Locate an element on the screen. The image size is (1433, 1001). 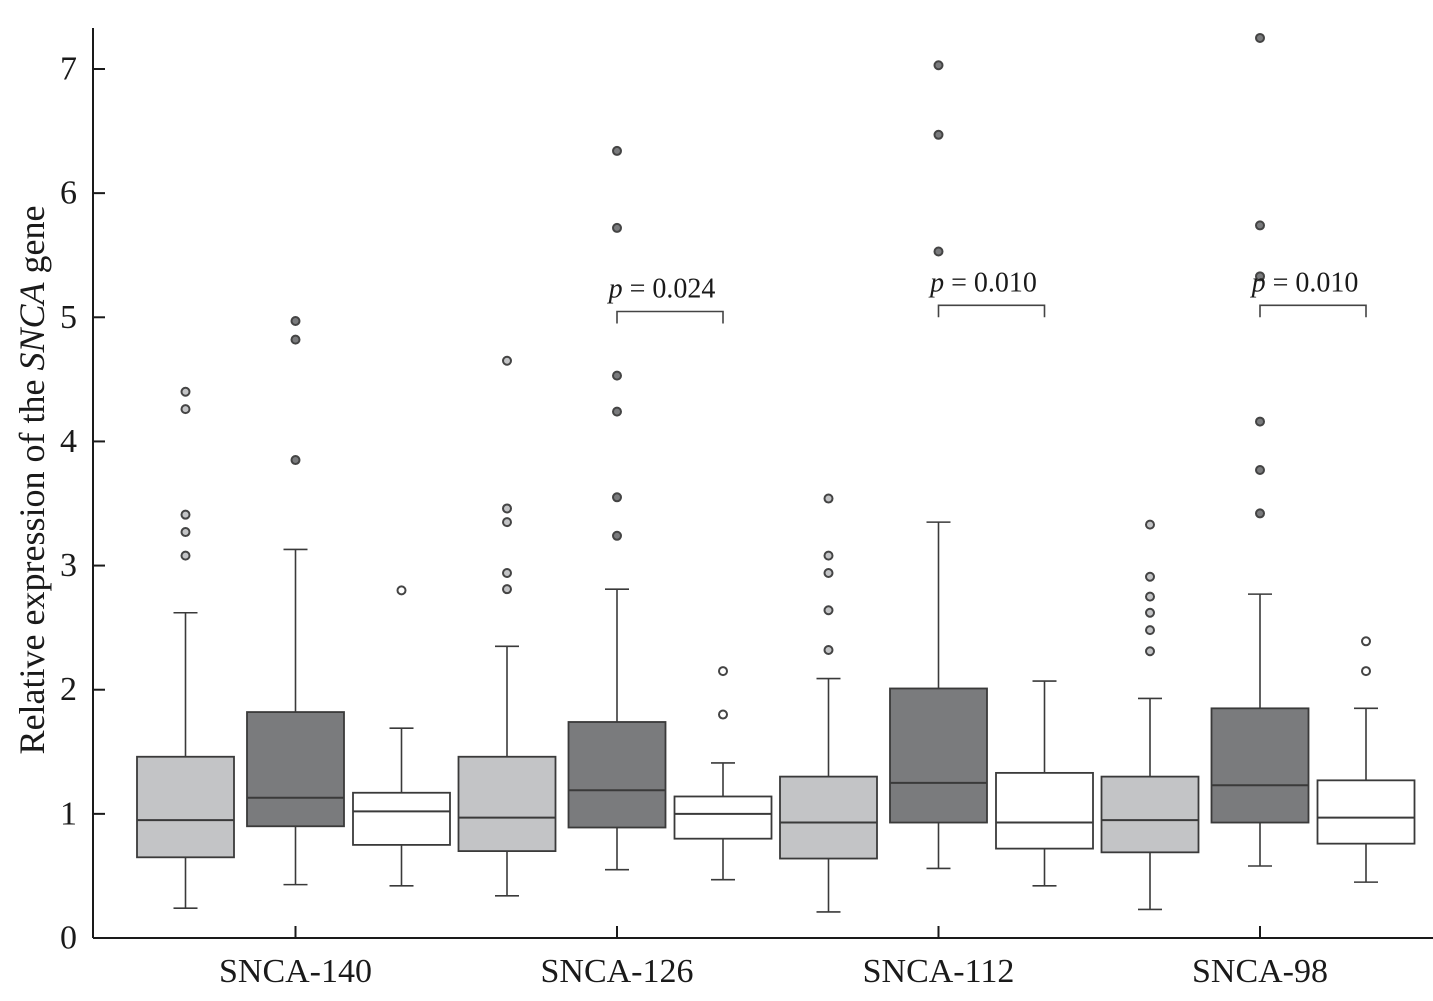
p-value-number: = 0.024 is located at coordinates (669, 288).